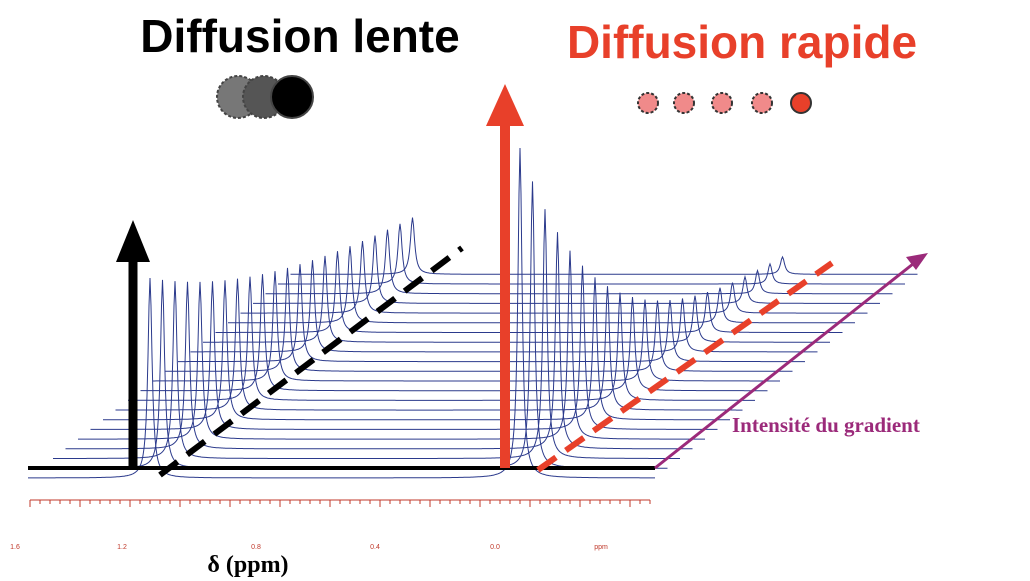 The image size is (1030, 581). What do you see at coordinates (742, 42) in the screenshot?
I see `fast-title: Diffusion rapide` at bounding box center [742, 42].